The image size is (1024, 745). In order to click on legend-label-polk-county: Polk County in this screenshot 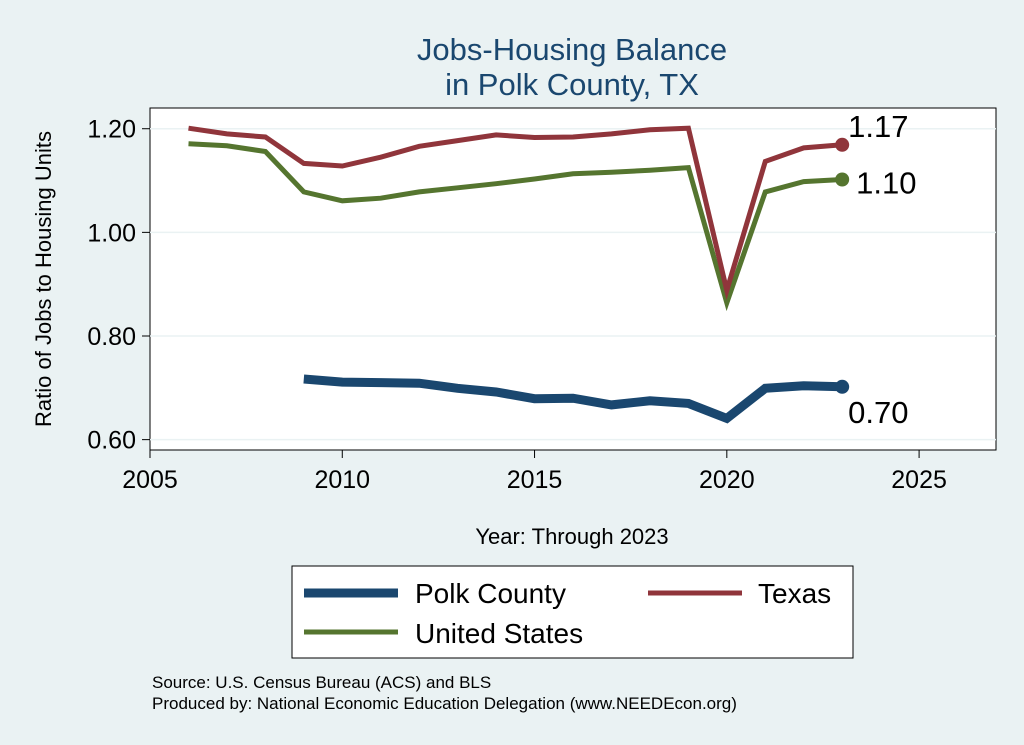, I will do `click(490, 593)`.